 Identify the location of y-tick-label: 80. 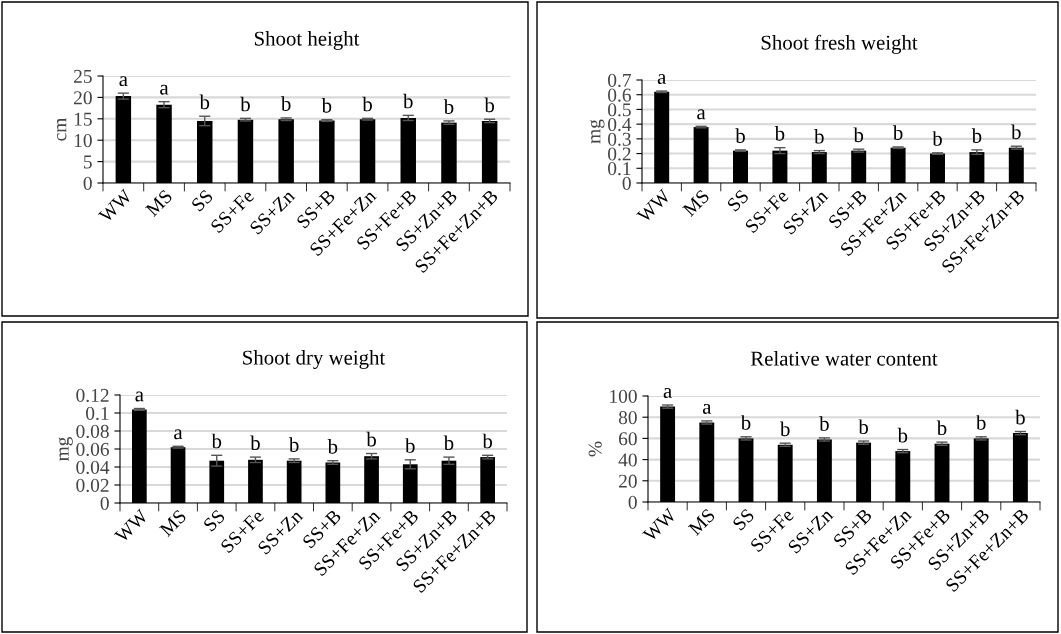
(627, 418).